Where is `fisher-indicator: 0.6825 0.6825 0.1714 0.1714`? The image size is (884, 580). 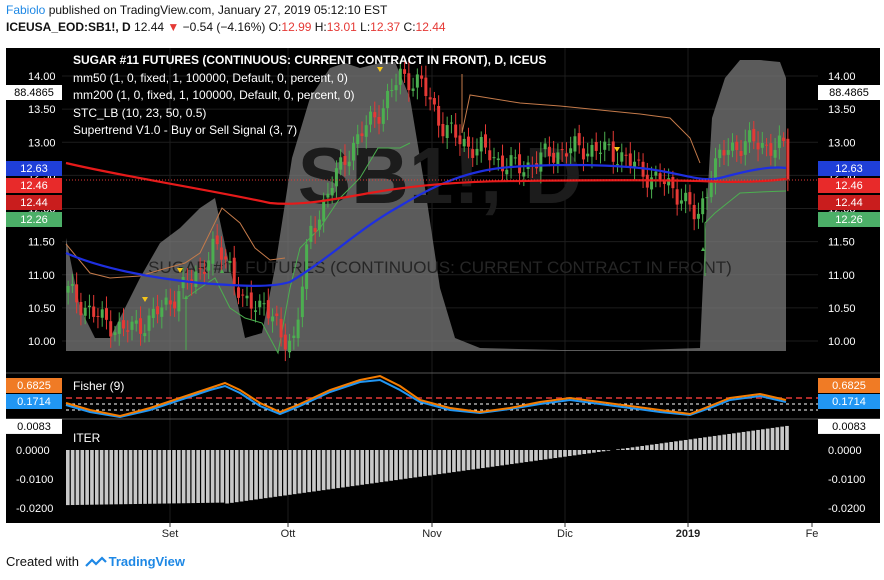 fisher-indicator: 0.6825 0.6825 0.1714 0.1714 is located at coordinates (443, 396).